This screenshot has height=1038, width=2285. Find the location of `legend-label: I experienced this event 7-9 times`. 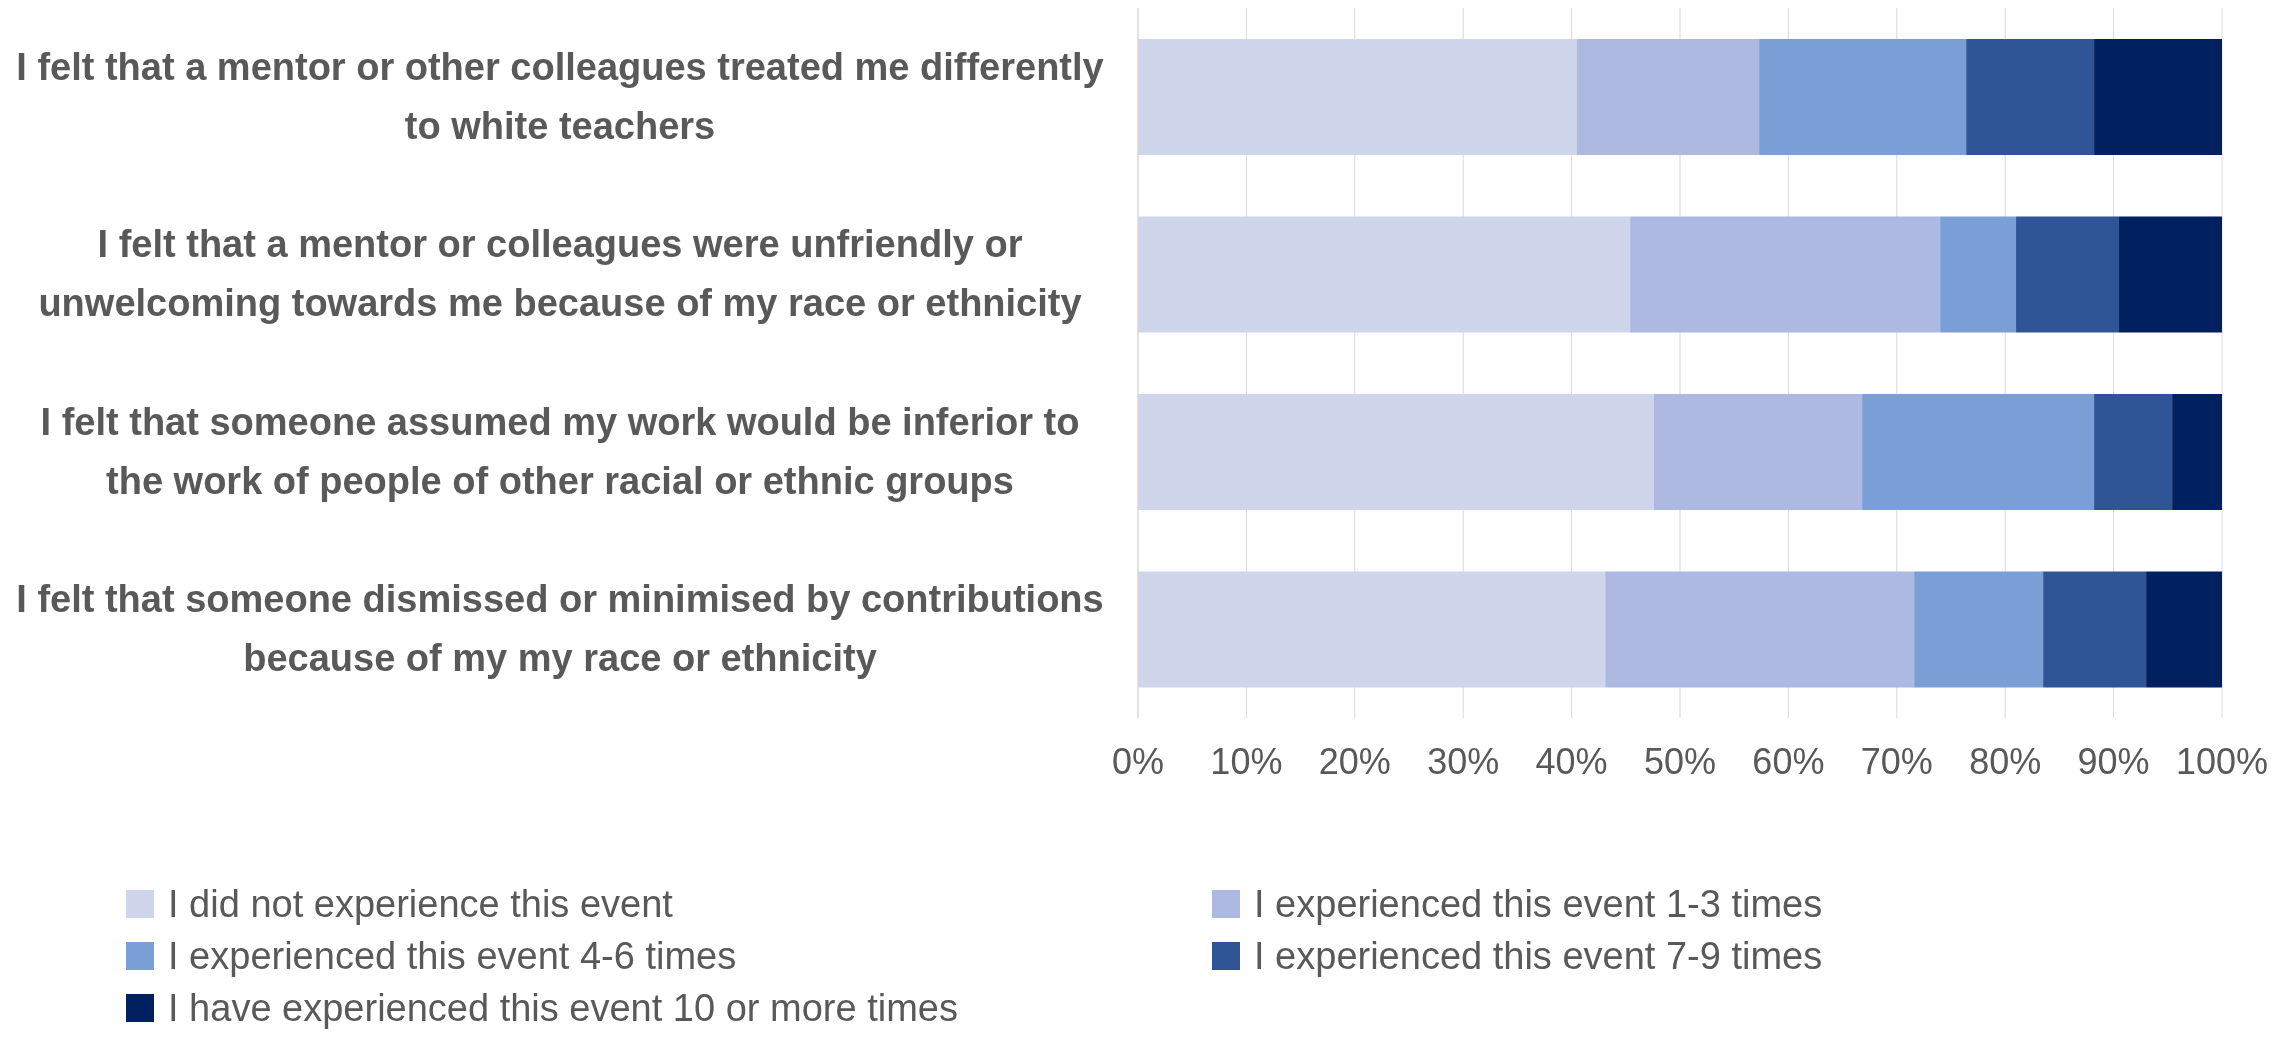

legend-label: I experienced this event 7-9 times is located at coordinates (1538, 956).